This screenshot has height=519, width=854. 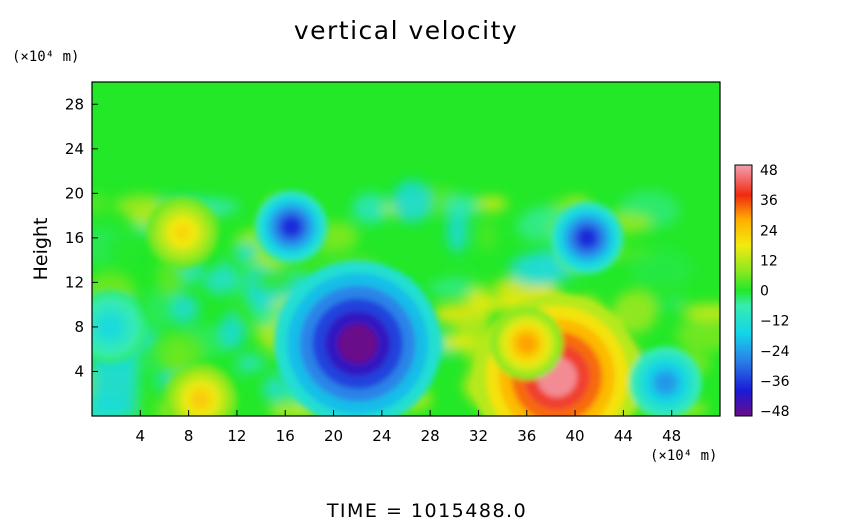 What do you see at coordinates (775, 382) in the screenshot?
I see `colorbar-tick-label: −36` at bounding box center [775, 382].